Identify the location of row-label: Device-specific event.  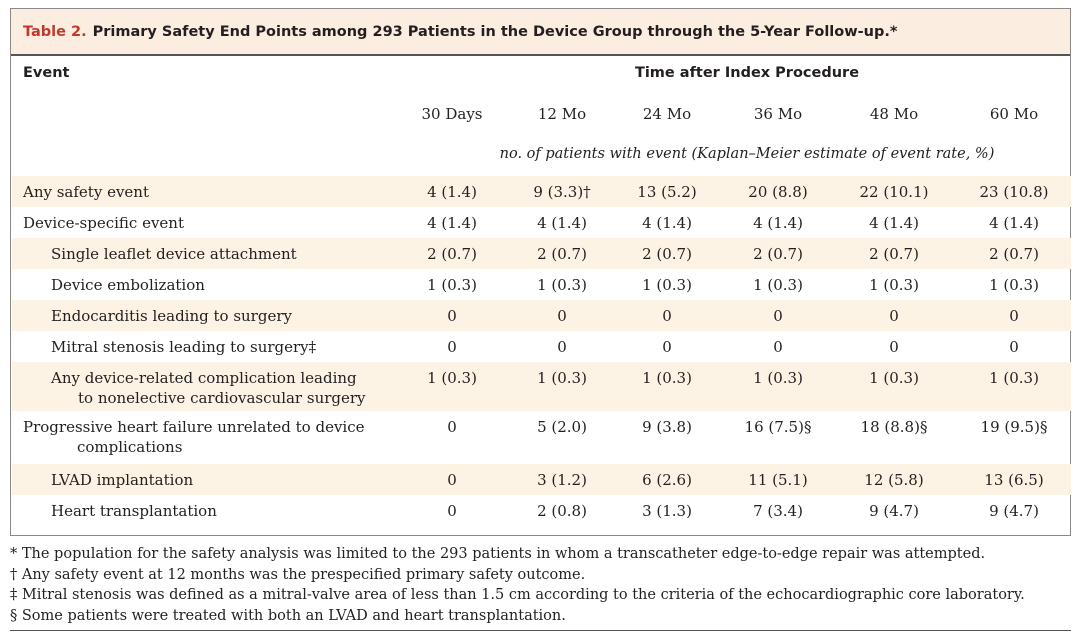
(103, 223).